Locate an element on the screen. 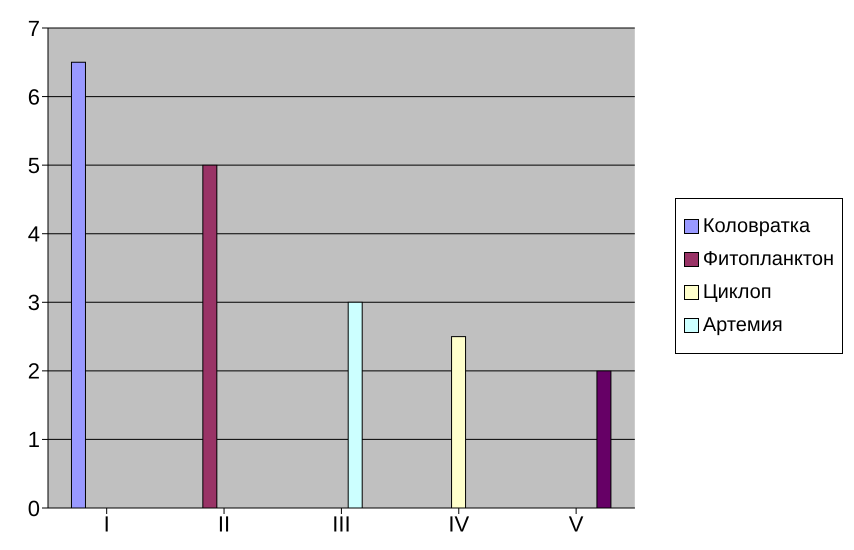 This screenshot has height=550, width=854. y-tick-label: 6 is located at coordinates (34, 97).